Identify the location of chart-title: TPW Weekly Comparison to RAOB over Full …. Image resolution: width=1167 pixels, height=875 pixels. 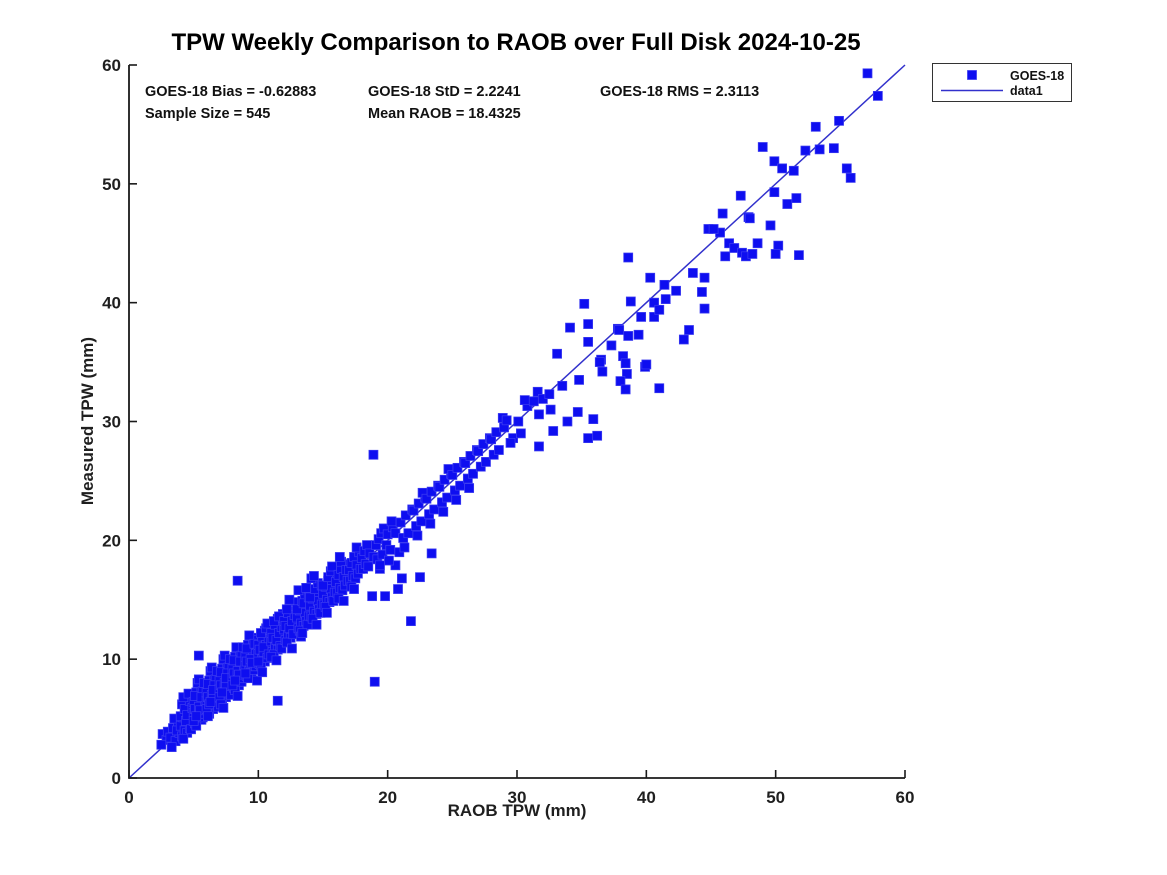
(515, 42).